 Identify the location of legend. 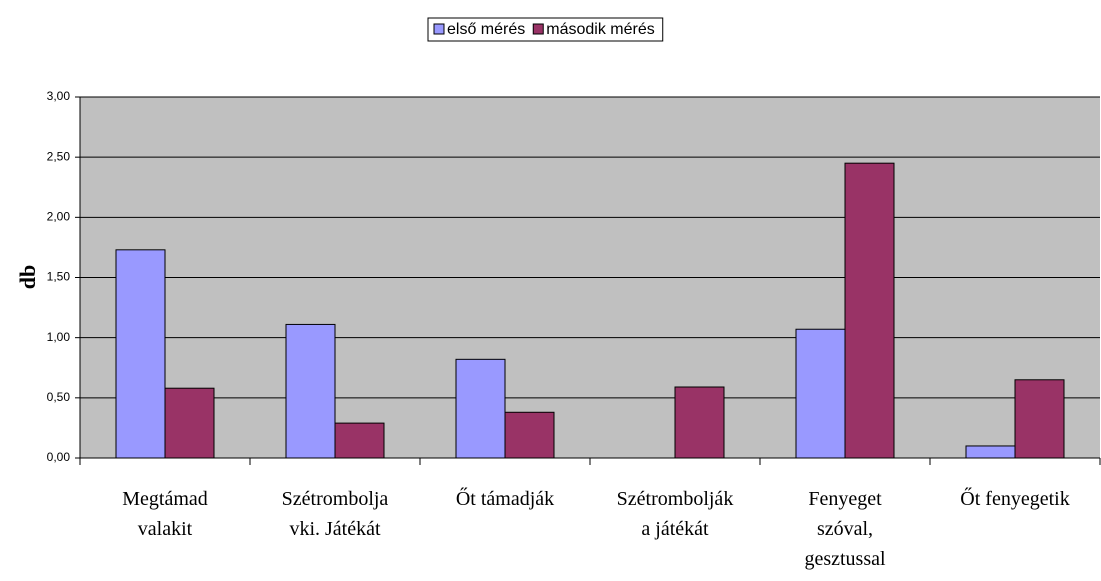
(545, 29).